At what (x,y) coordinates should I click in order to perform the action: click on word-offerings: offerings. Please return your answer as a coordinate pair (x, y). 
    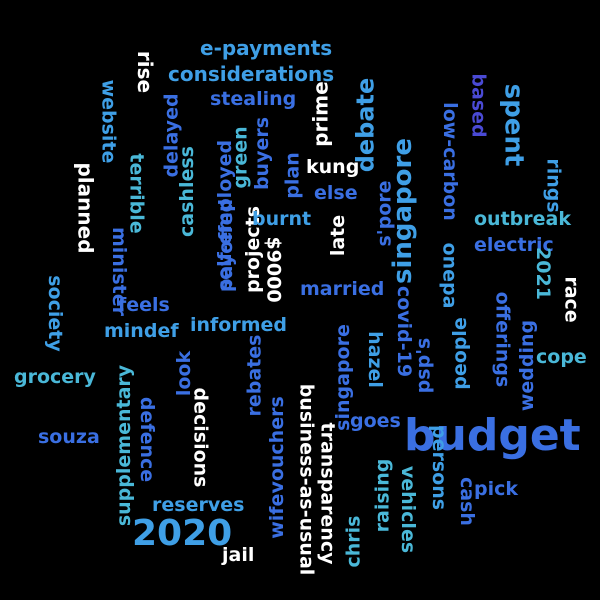
    Looking at the image, I should click on (502, 339).